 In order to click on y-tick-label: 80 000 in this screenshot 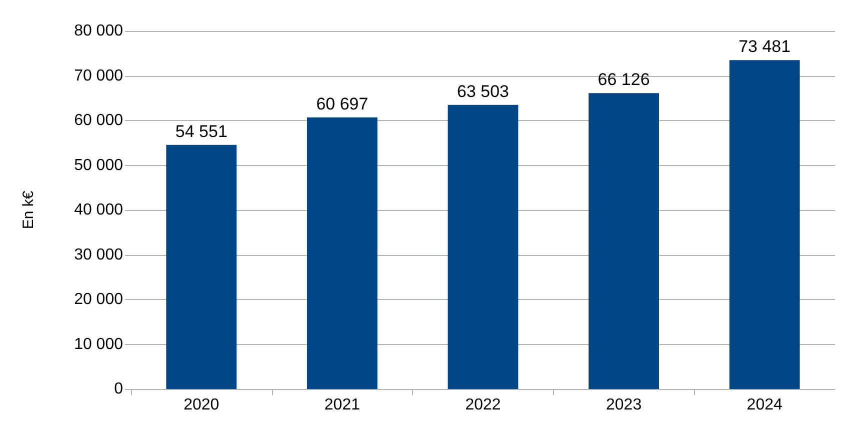, I will do `click(99, 31)`.